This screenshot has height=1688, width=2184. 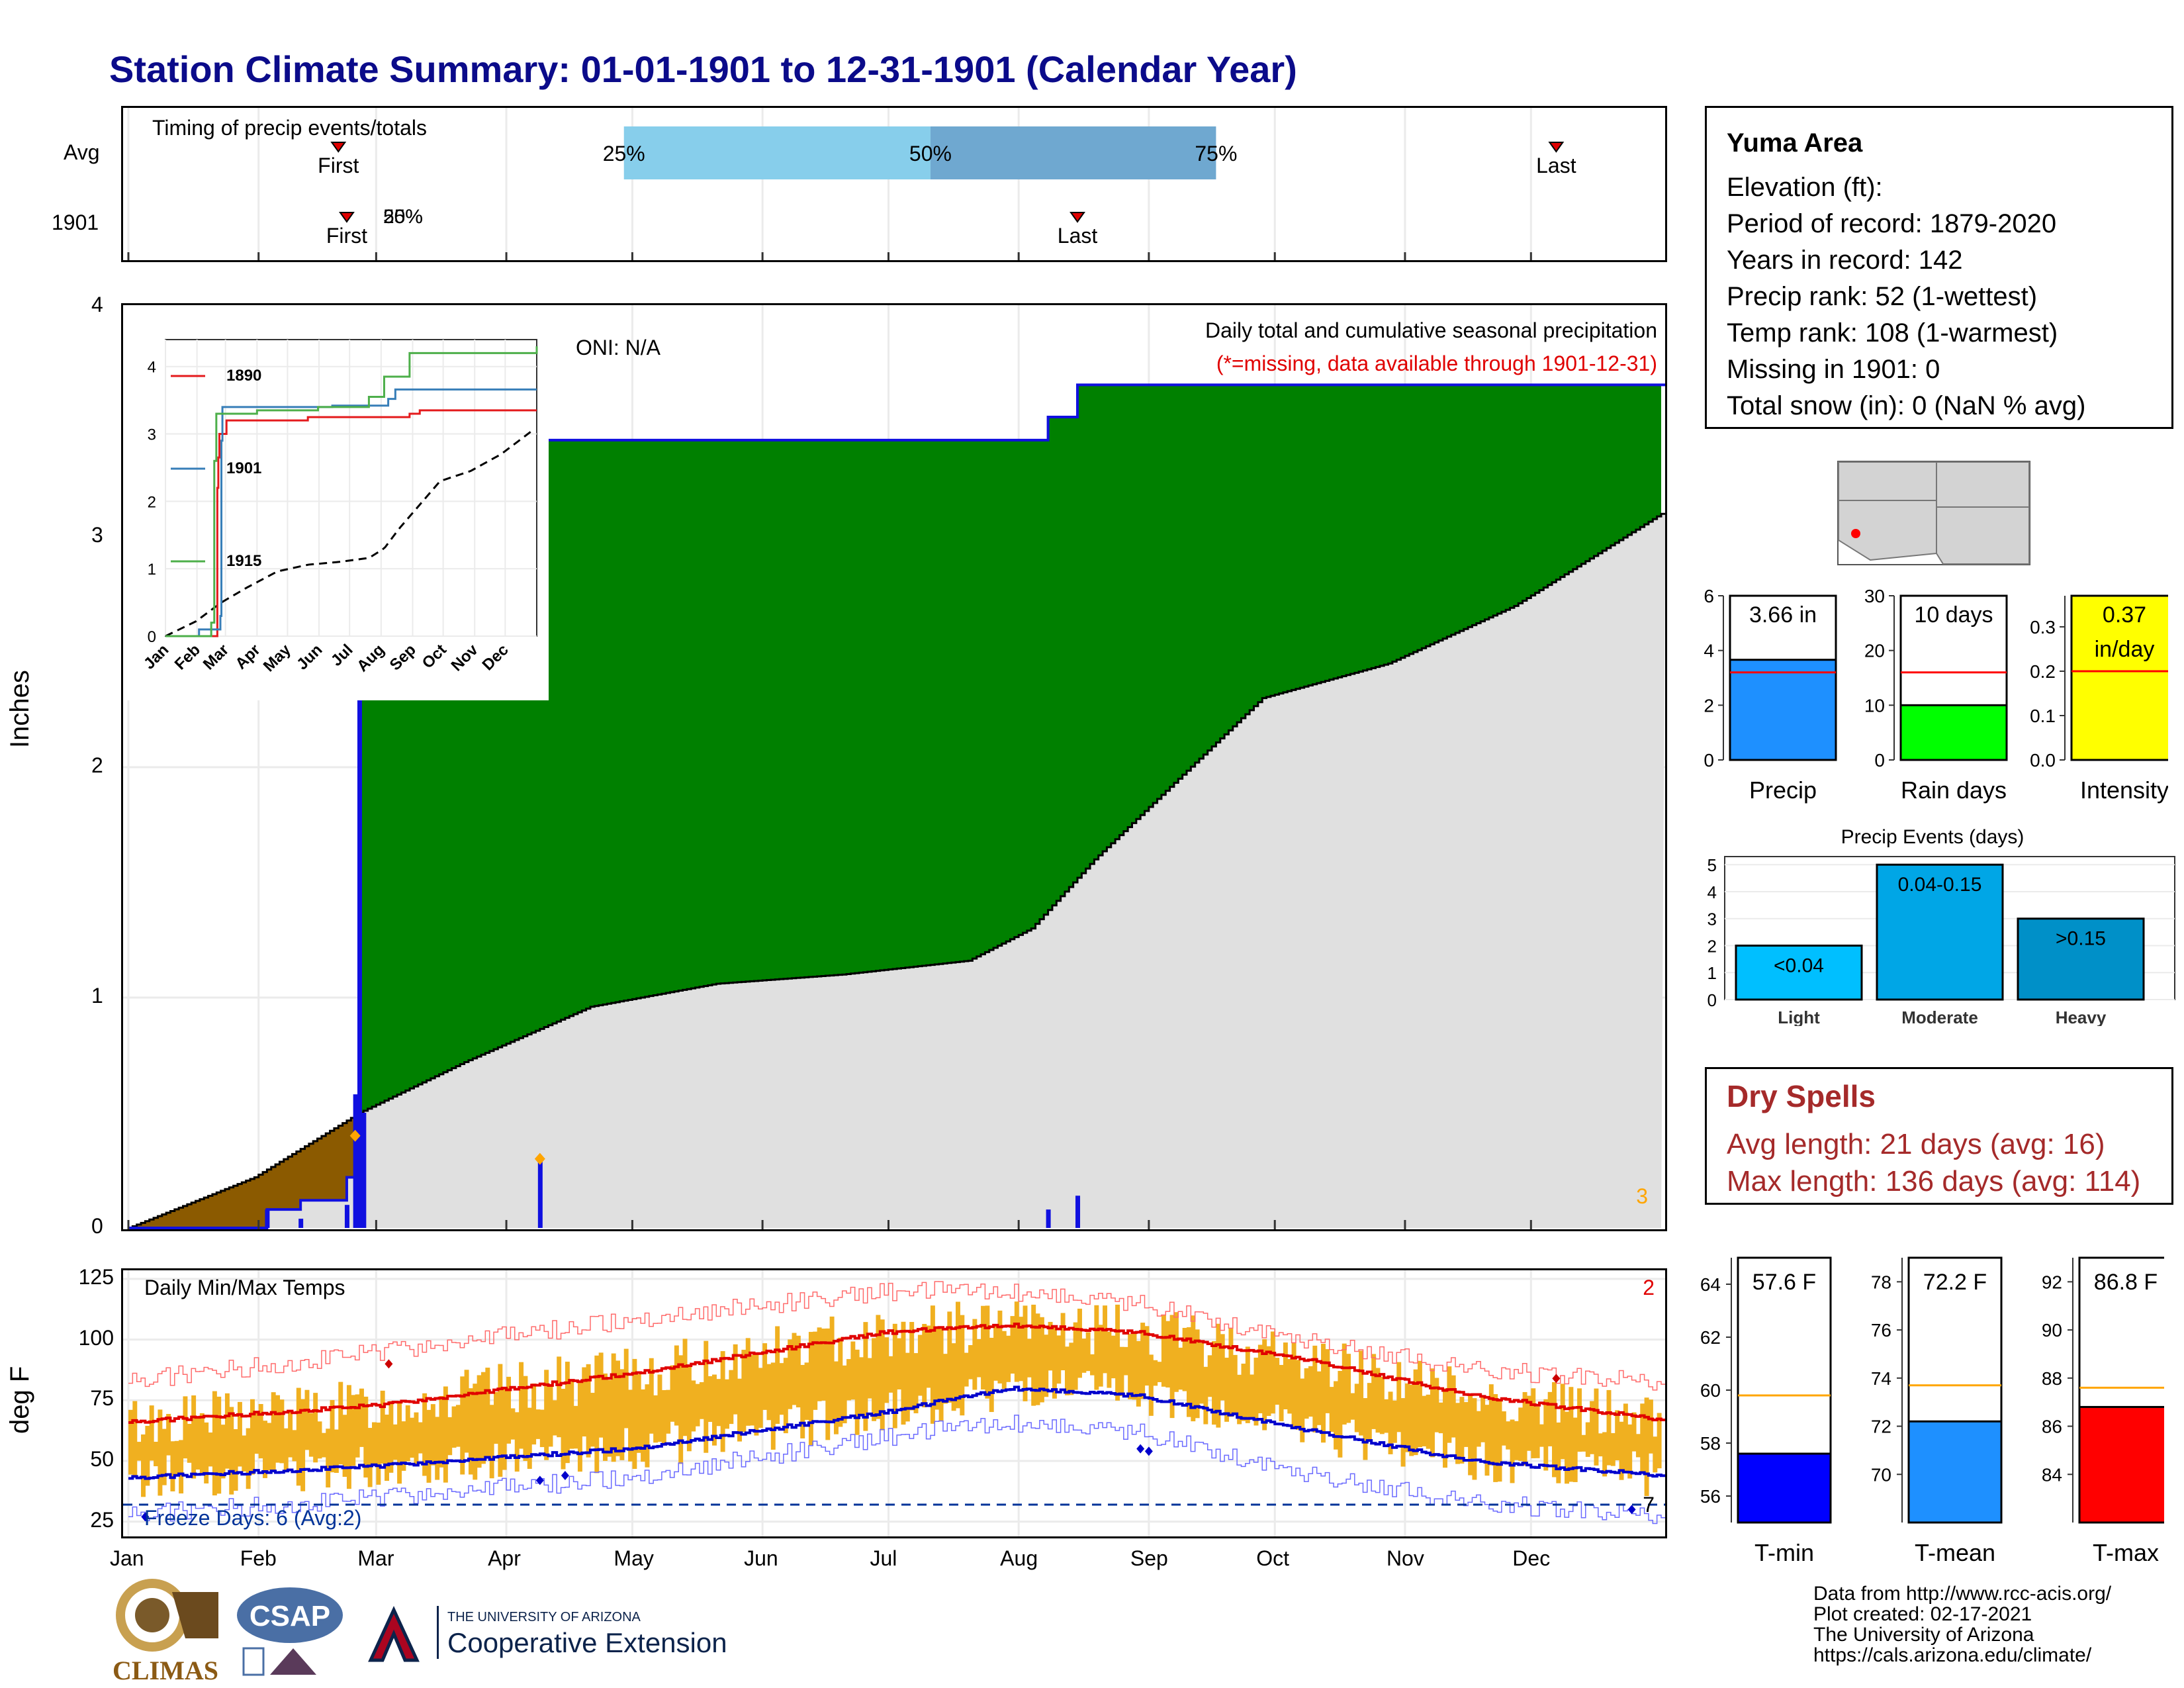 What do you see at coordinates (896, 1432) in the screenshot?
I see `normal-min-line` at bounding box center [896, 1432].